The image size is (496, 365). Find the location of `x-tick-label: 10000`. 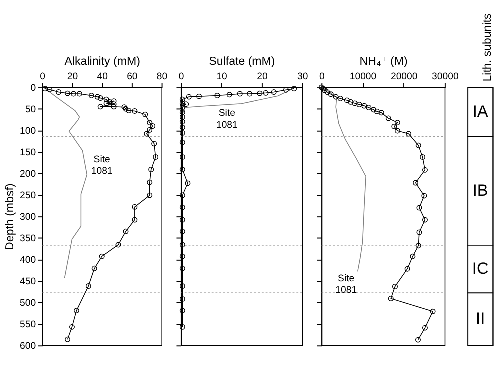

x-tick-label: 10000 is located at coordinates (363, 76).